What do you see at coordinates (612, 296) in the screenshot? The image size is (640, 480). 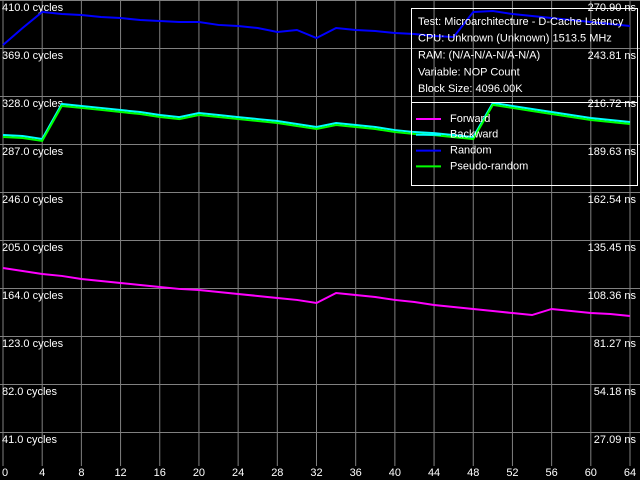 I see `y2-tick-label: 108.36 ns` at bounding box center [612, 296].